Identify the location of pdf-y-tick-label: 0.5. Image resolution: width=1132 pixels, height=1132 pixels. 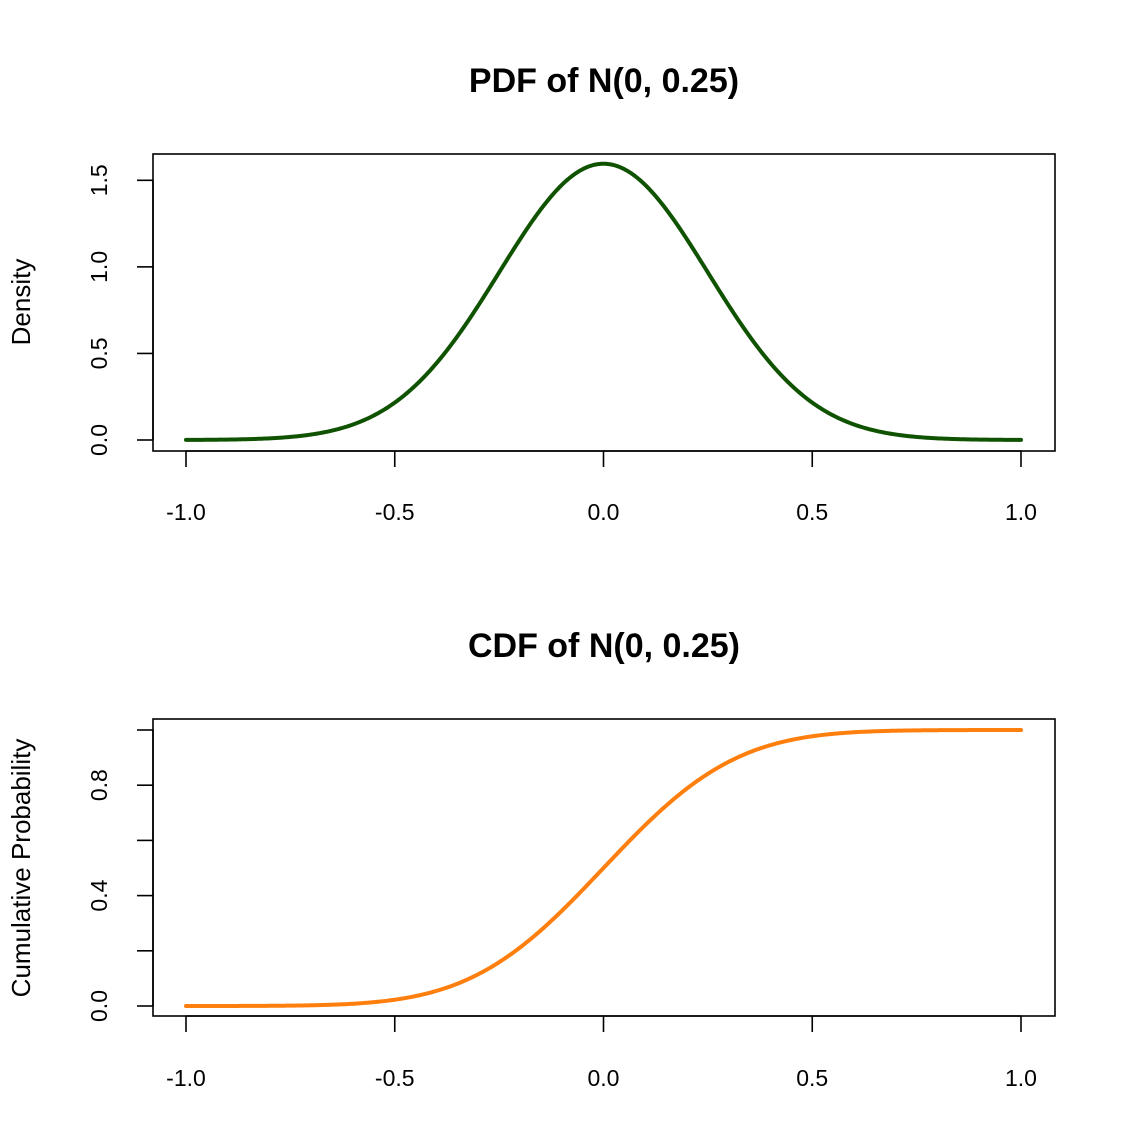
(99, 353).